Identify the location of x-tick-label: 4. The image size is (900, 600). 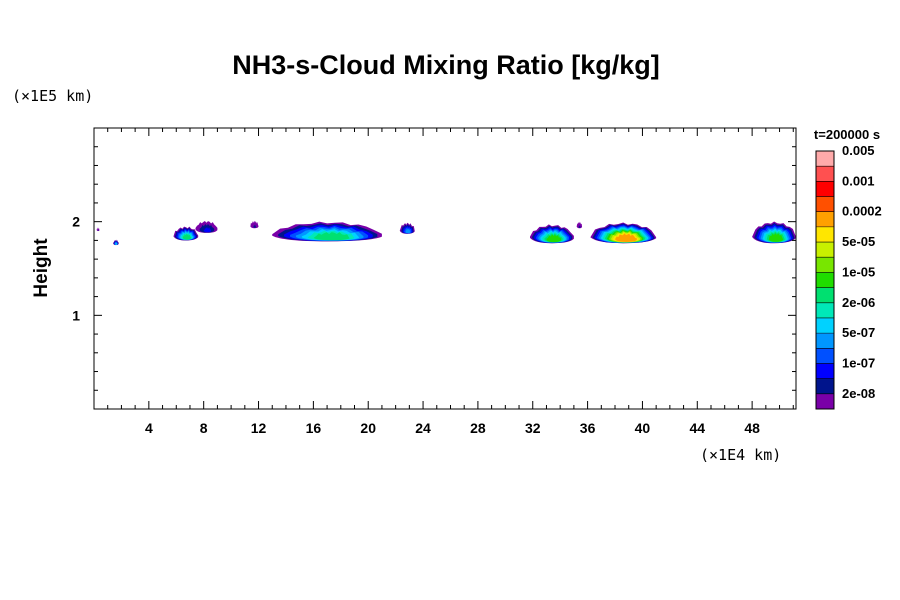
(149, 428).